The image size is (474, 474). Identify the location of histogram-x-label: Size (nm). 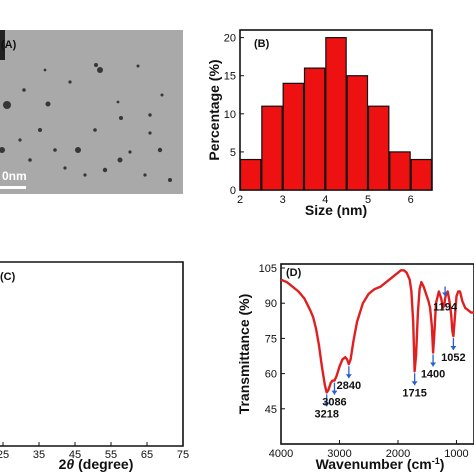
(336, 210).